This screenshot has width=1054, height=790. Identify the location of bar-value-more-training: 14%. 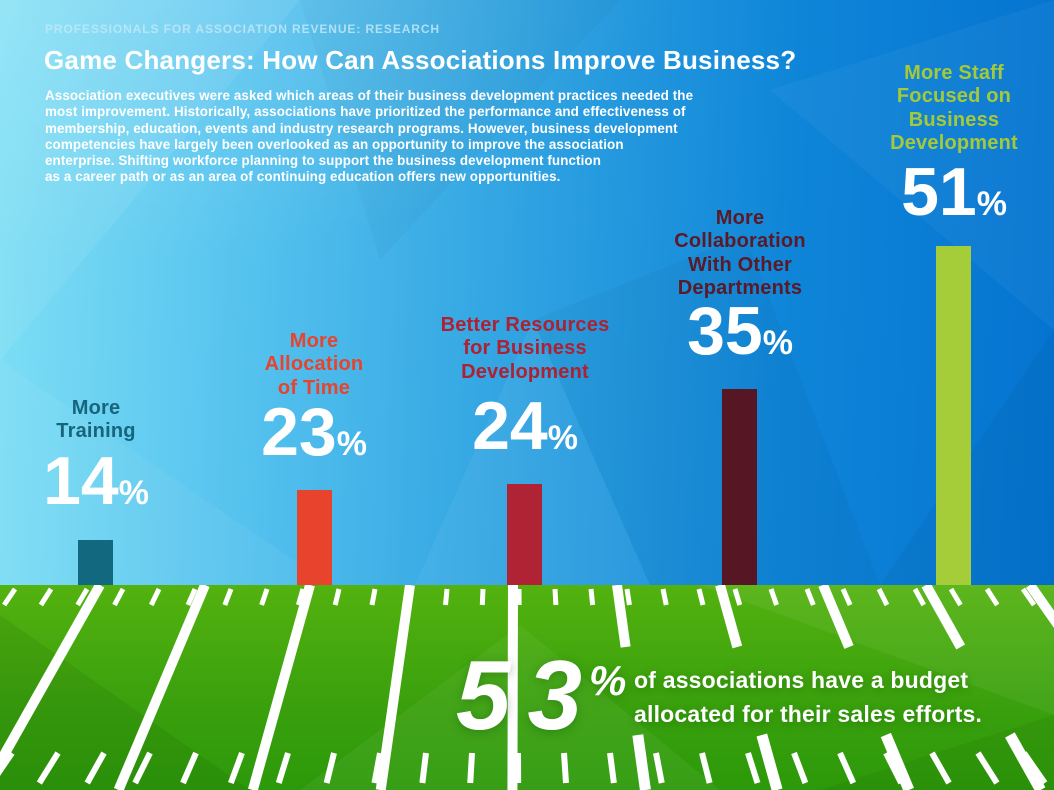
(103, 481).